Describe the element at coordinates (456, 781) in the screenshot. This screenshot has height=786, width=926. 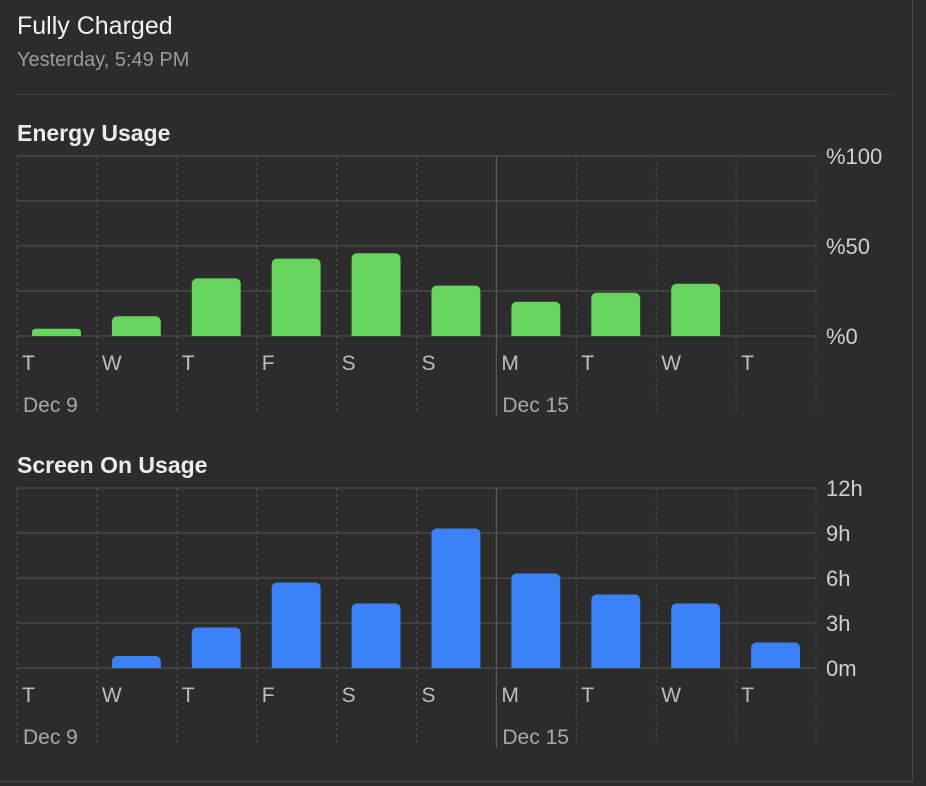
I see `panel-border-bottom` at that location.